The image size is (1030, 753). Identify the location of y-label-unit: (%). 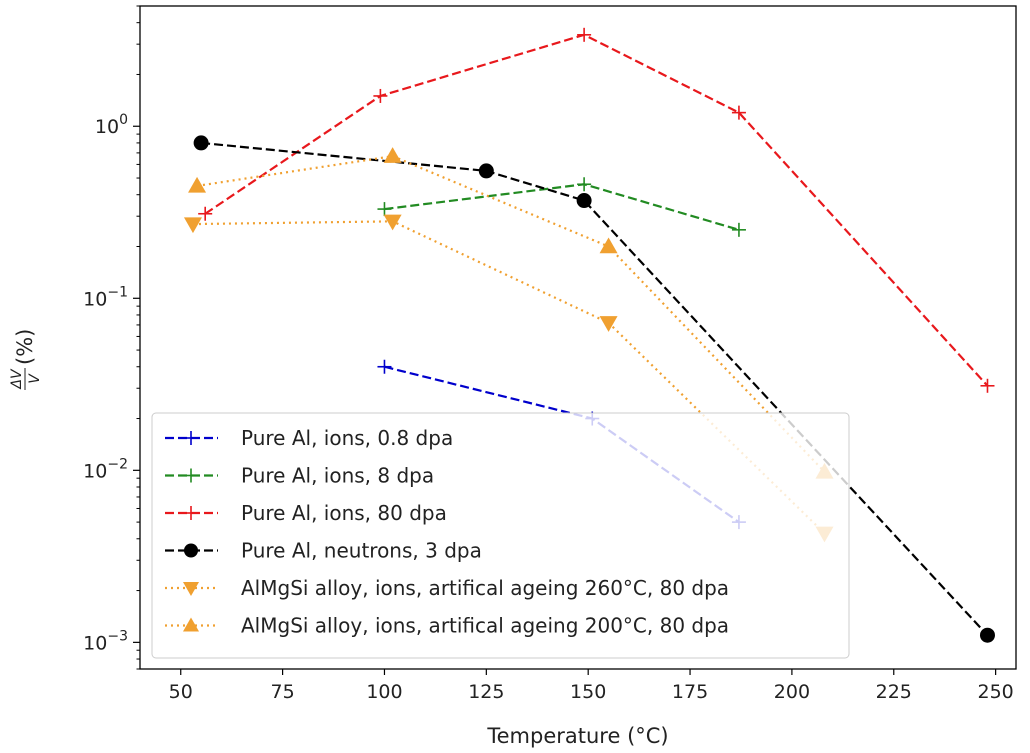
(25, 347).